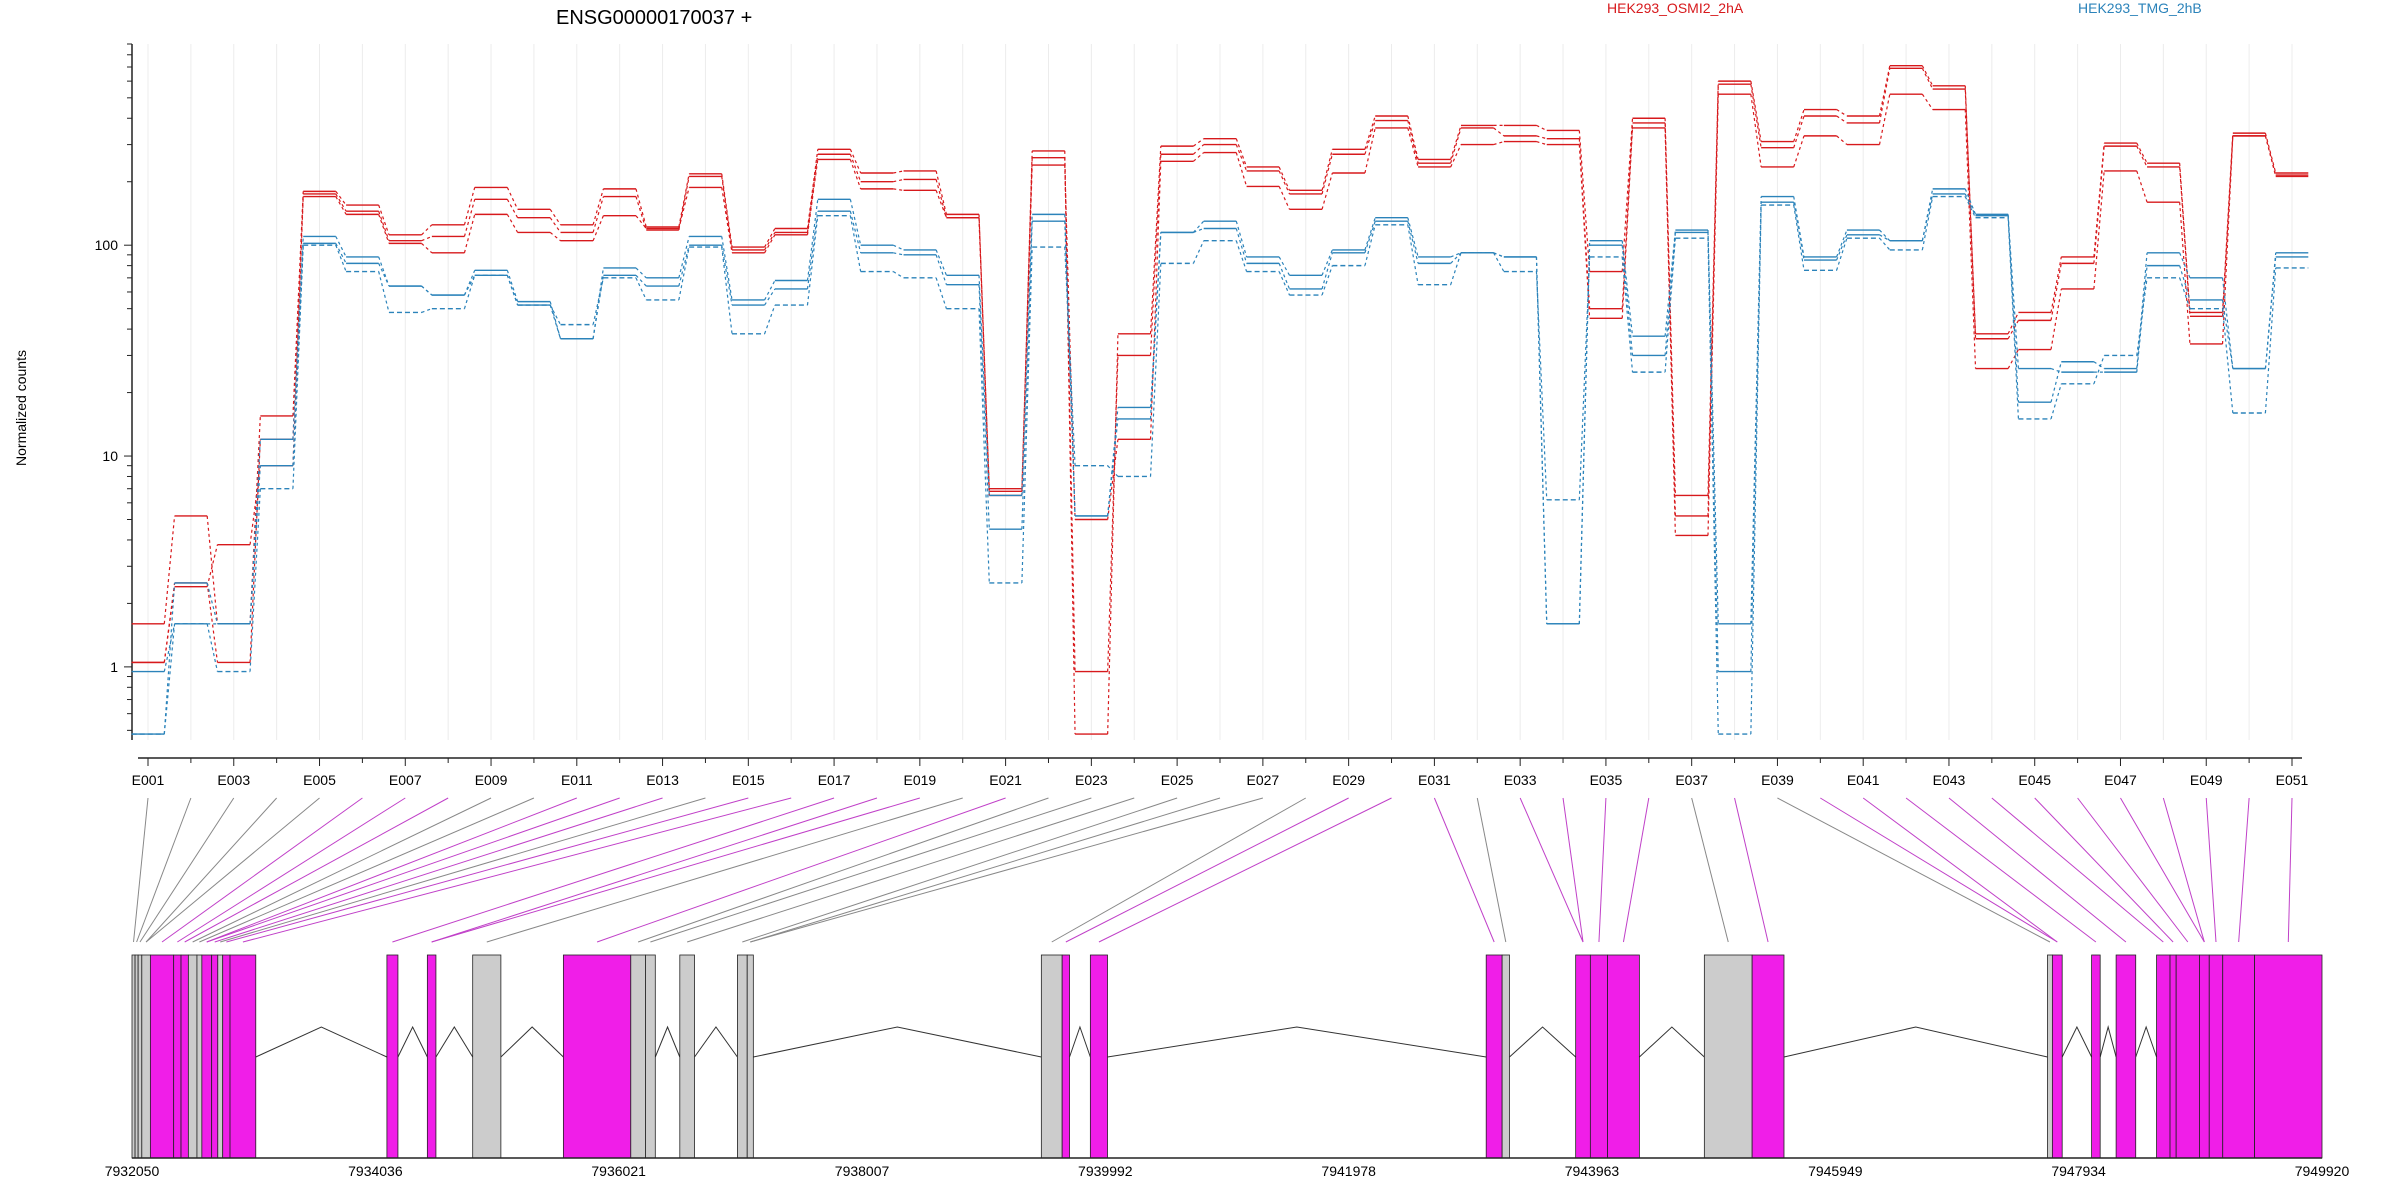 The width and height of the screenshot is (2400, 1200). Describe the element at coordinates (1213, 870) in the screenshot. I see `exon-connectors` at that location.